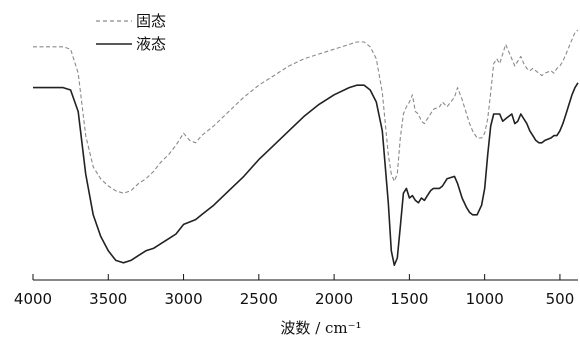  Describe the element at coordinates (334, 299) in the screenshot. I see `x-tick-label: 2000` at that location.